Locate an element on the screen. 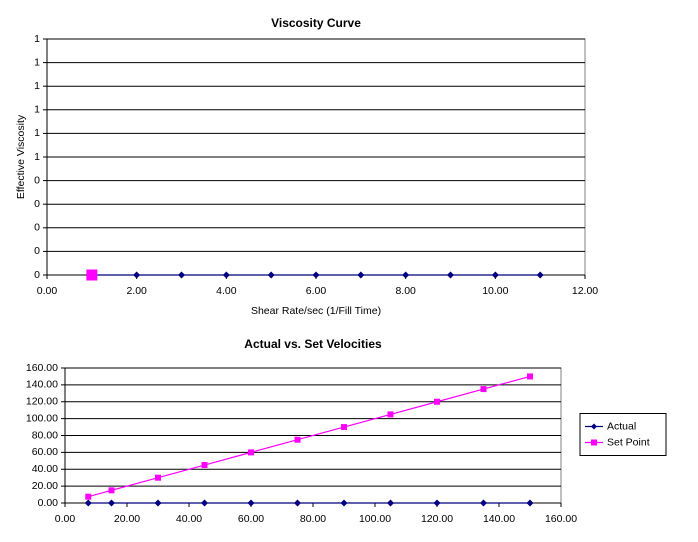 This screenshot has height=542, width=698. y-tick-label: 160.00 is located at coordinates (42, 368).